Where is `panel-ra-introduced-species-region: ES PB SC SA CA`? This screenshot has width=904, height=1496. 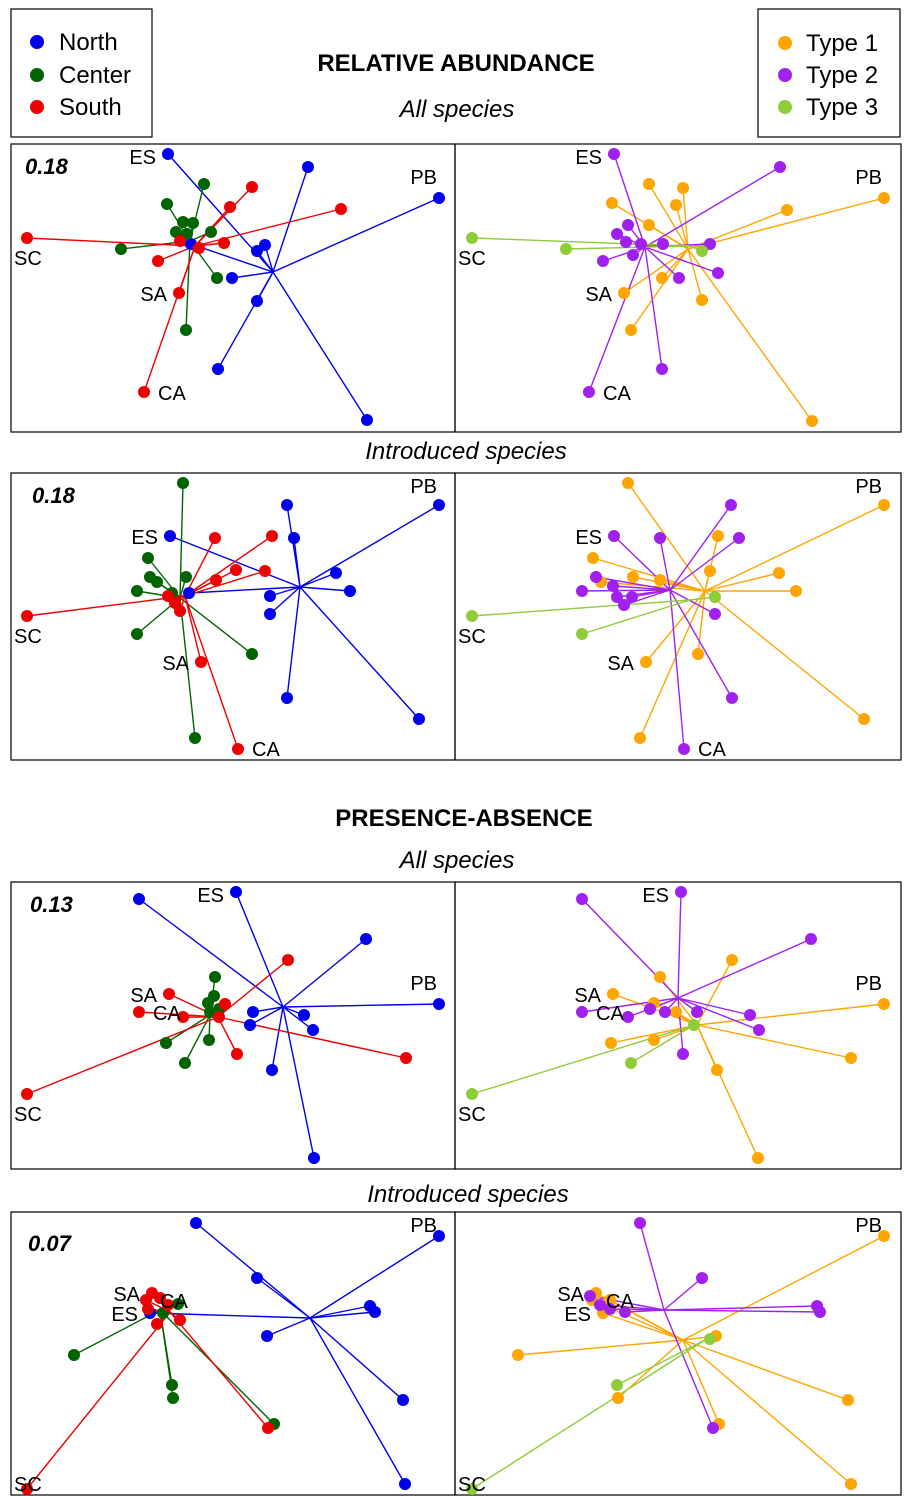 panel-ra-introduced-species-region: ES PB SC SA CA is located at coordinates (229, 618).